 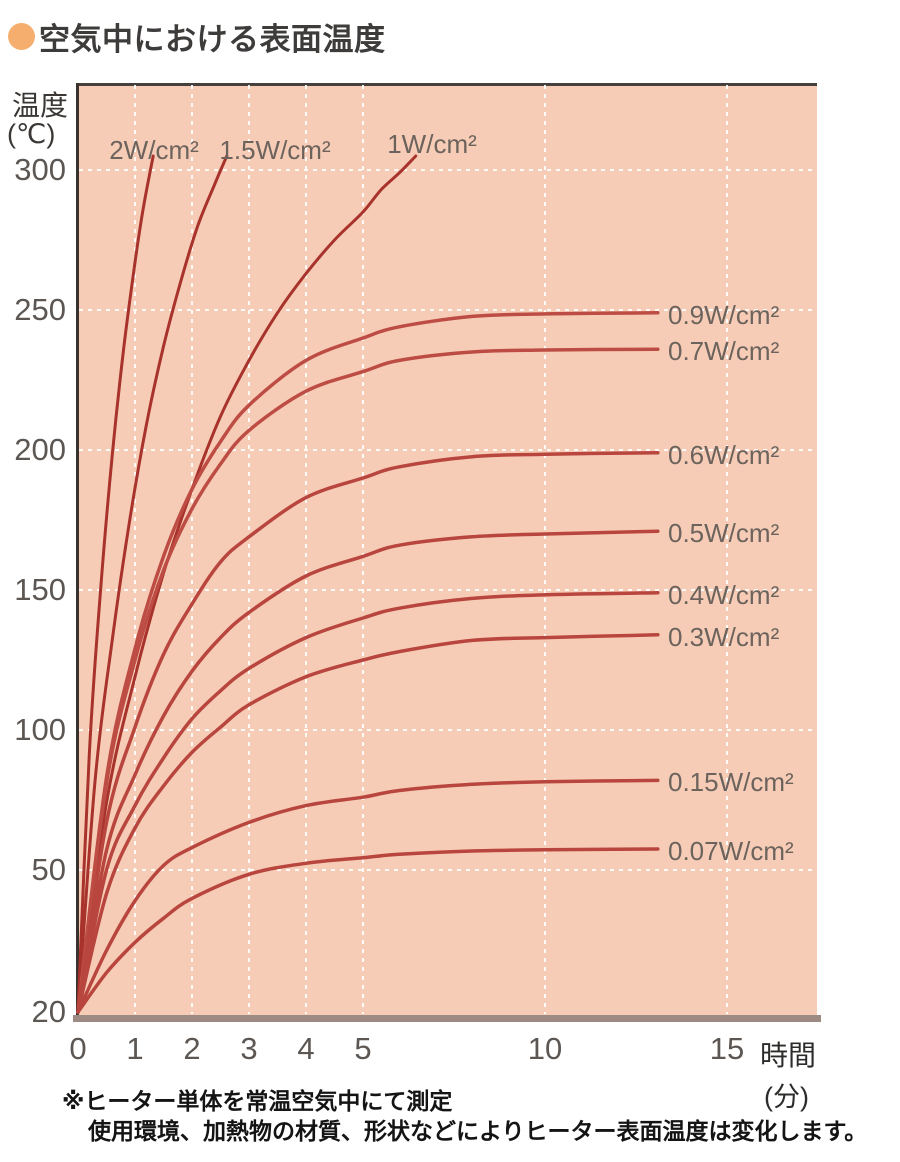 I want to click on curve-label-0.5w: 0.5W/cm², so click(x=724, y=533).